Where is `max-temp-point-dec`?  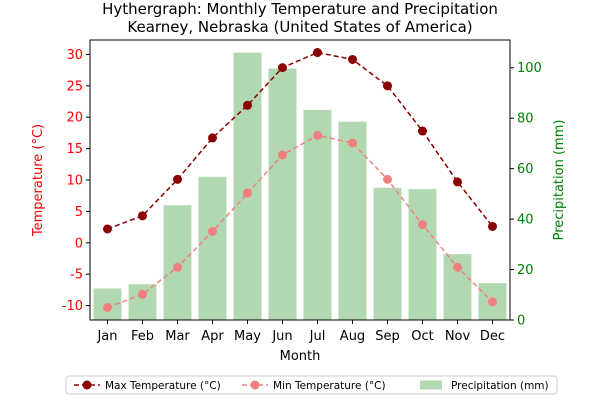 max-temp-point-dec is located at coordinates (492, 226).